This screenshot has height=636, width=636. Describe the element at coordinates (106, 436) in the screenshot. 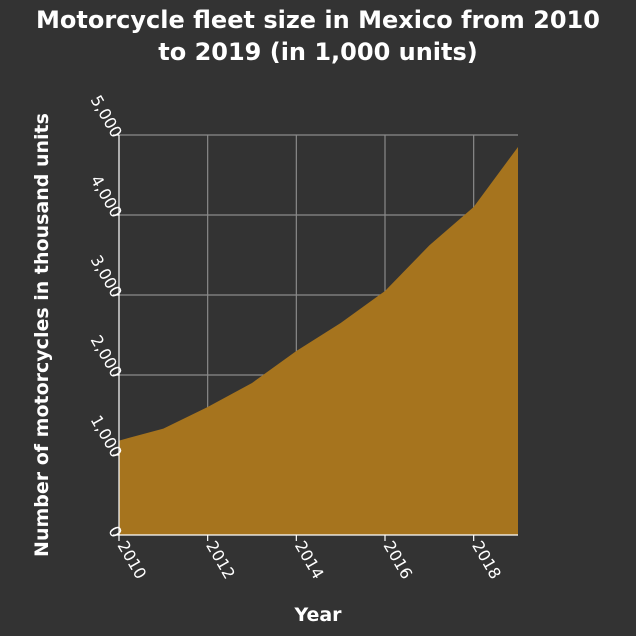

I see `y-tick-label: 1,000` at that location.